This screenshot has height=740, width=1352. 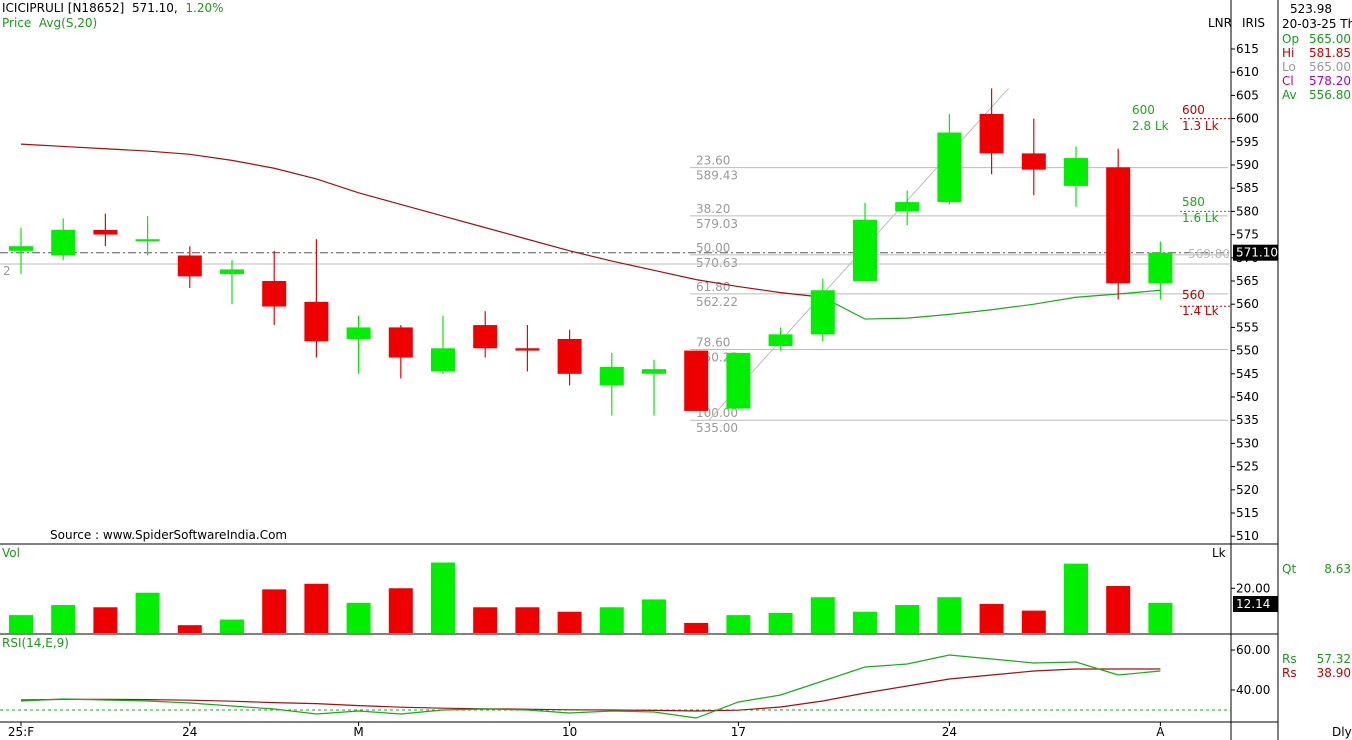 I want to click on ohlc-avg-label: Av, so click(x=1289, y=95).